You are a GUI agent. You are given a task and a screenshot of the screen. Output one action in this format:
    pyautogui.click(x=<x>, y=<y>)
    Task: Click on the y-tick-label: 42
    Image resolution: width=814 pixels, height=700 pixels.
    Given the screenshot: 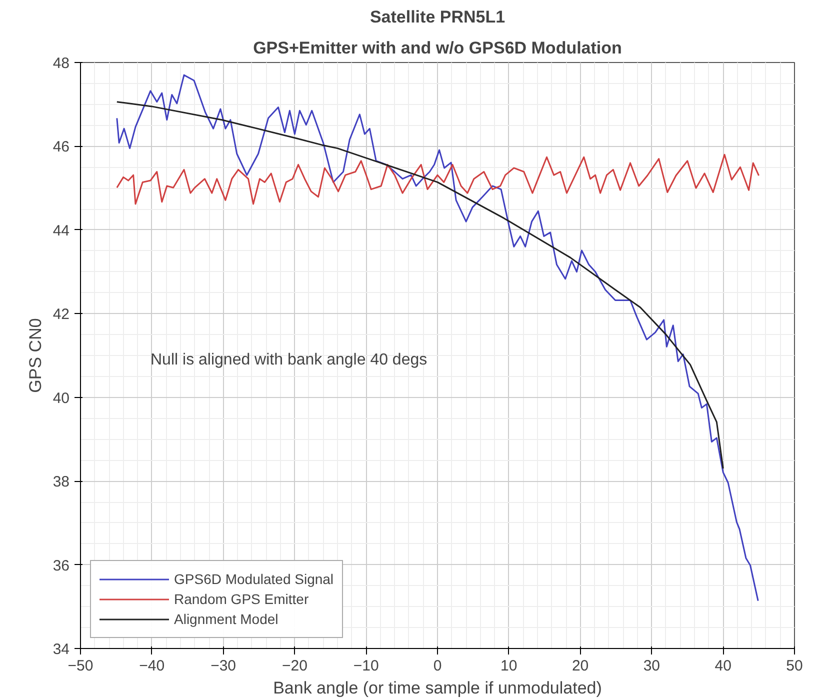 What is the action you would take?
    pyautogui.click(x=61, y=315)
    